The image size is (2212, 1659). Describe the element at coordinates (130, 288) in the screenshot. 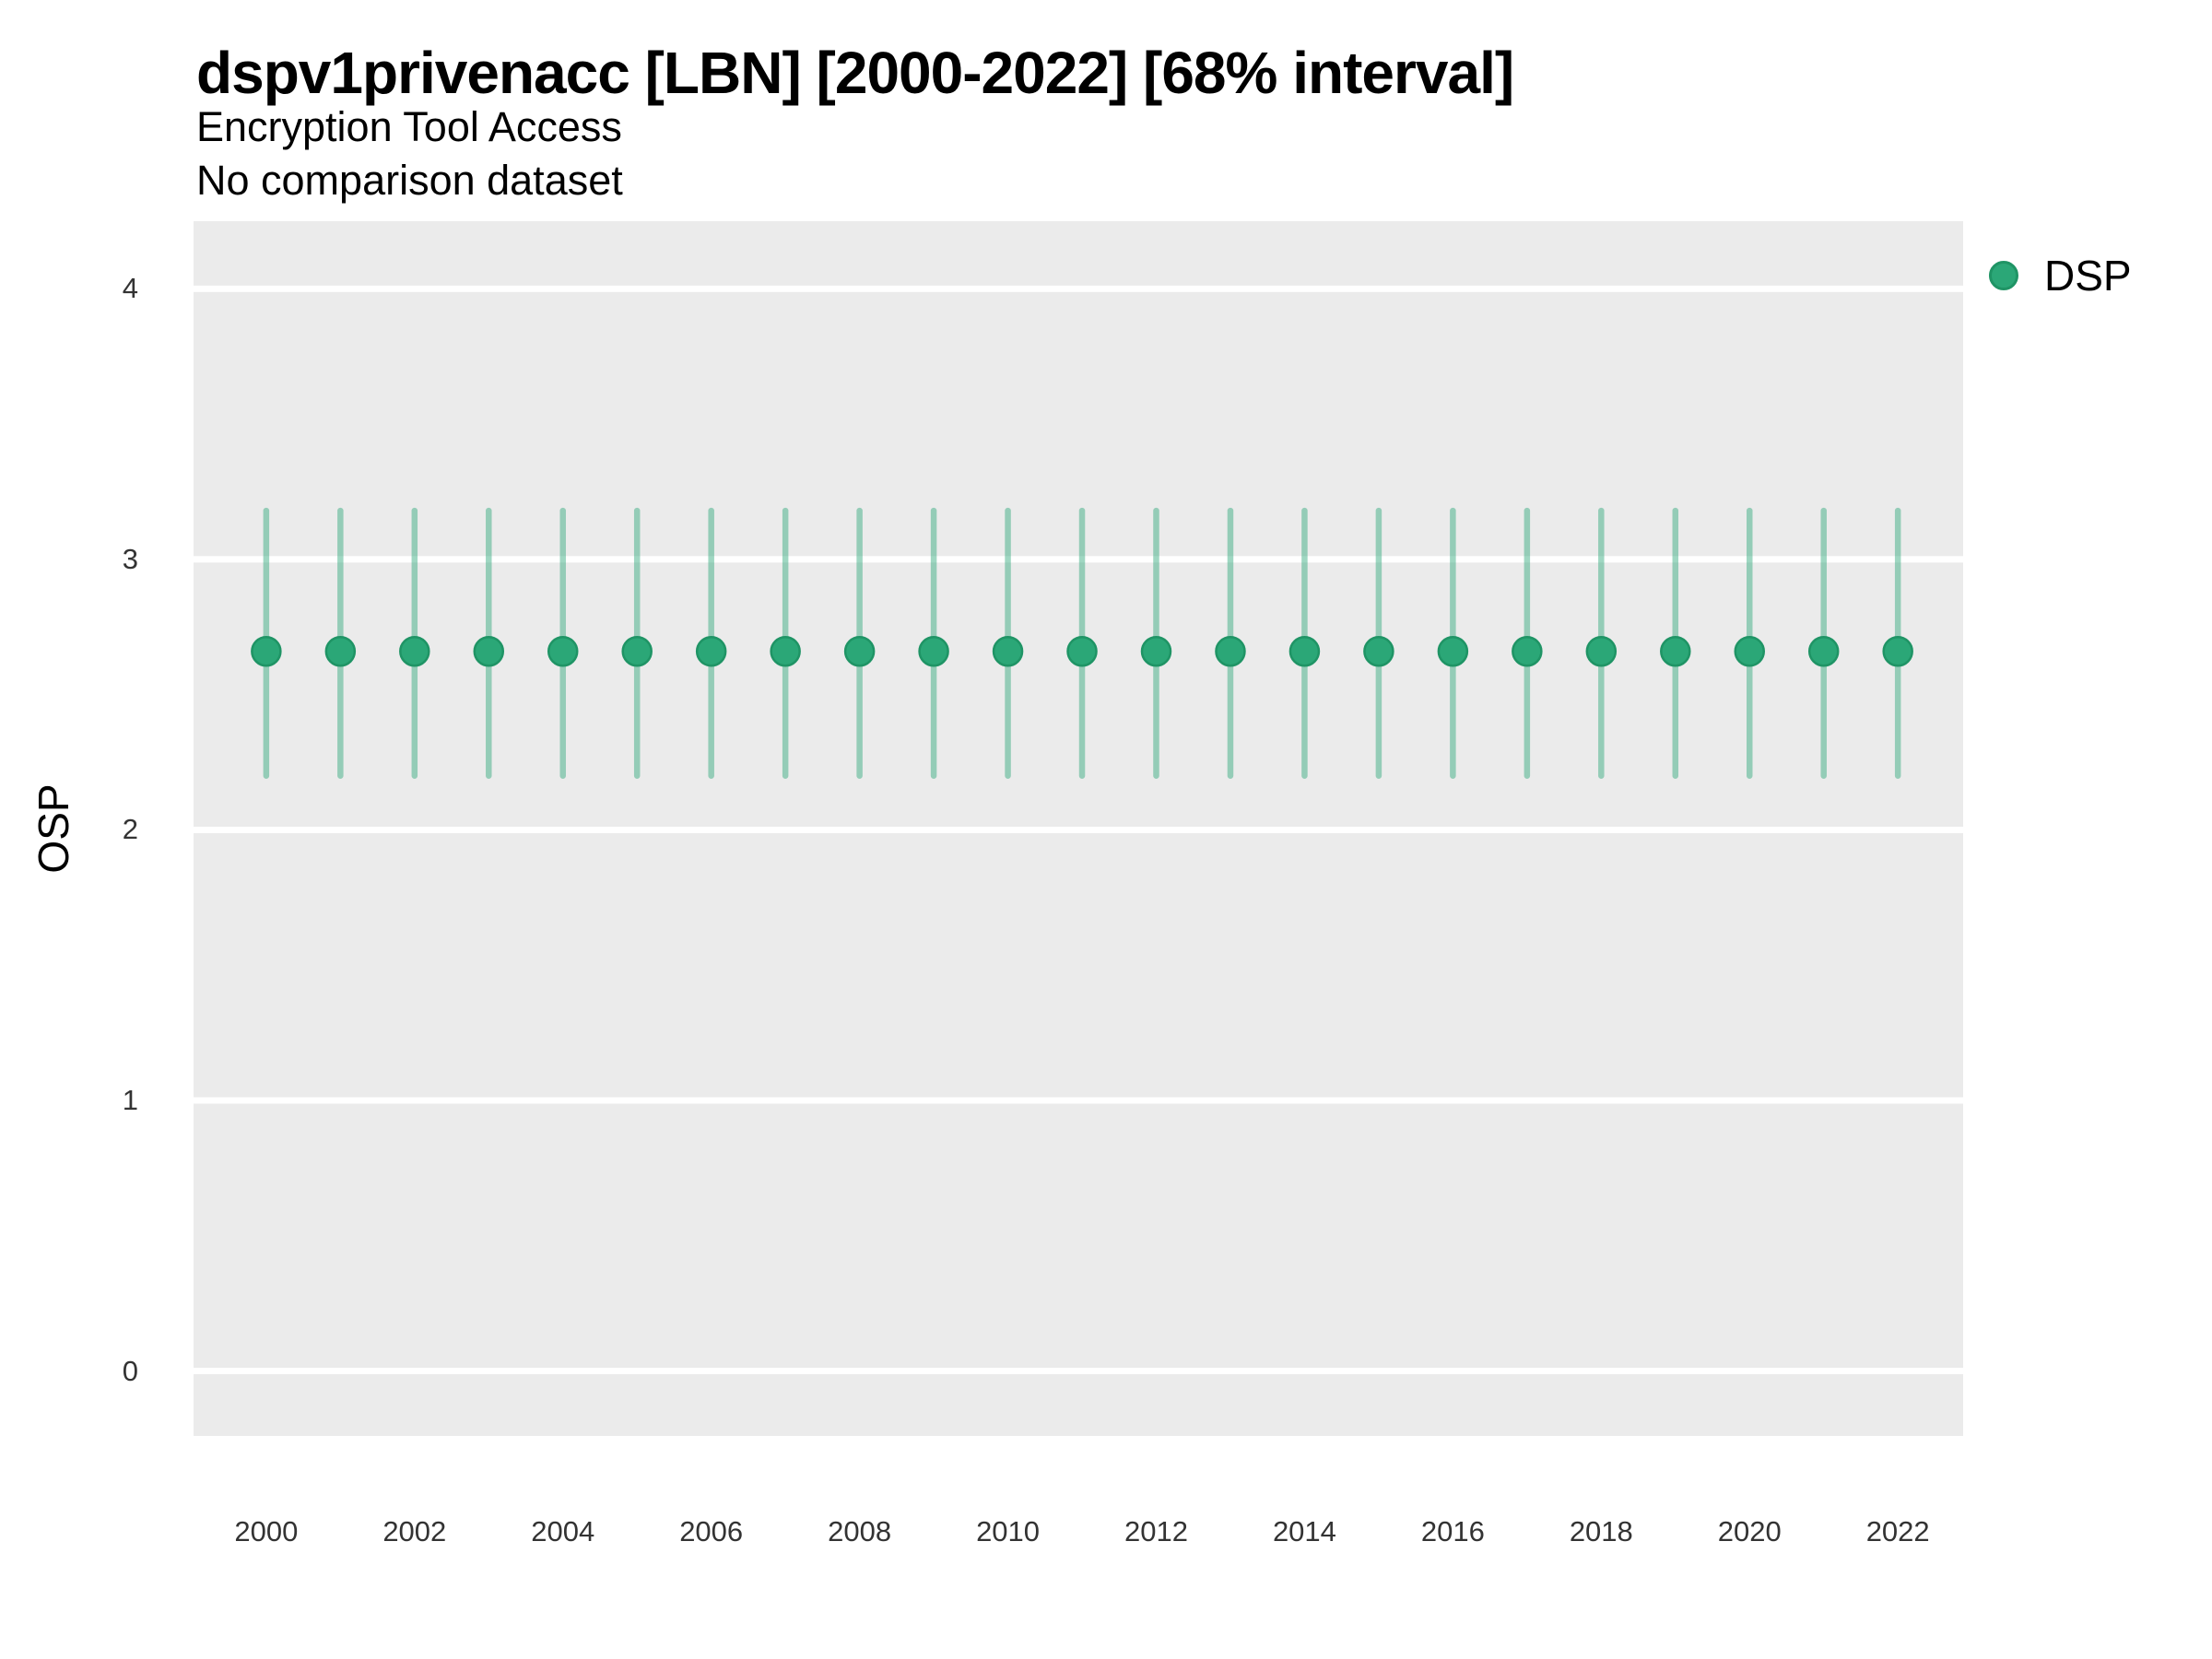

I see `y-tick-label-4: 4` at that location.